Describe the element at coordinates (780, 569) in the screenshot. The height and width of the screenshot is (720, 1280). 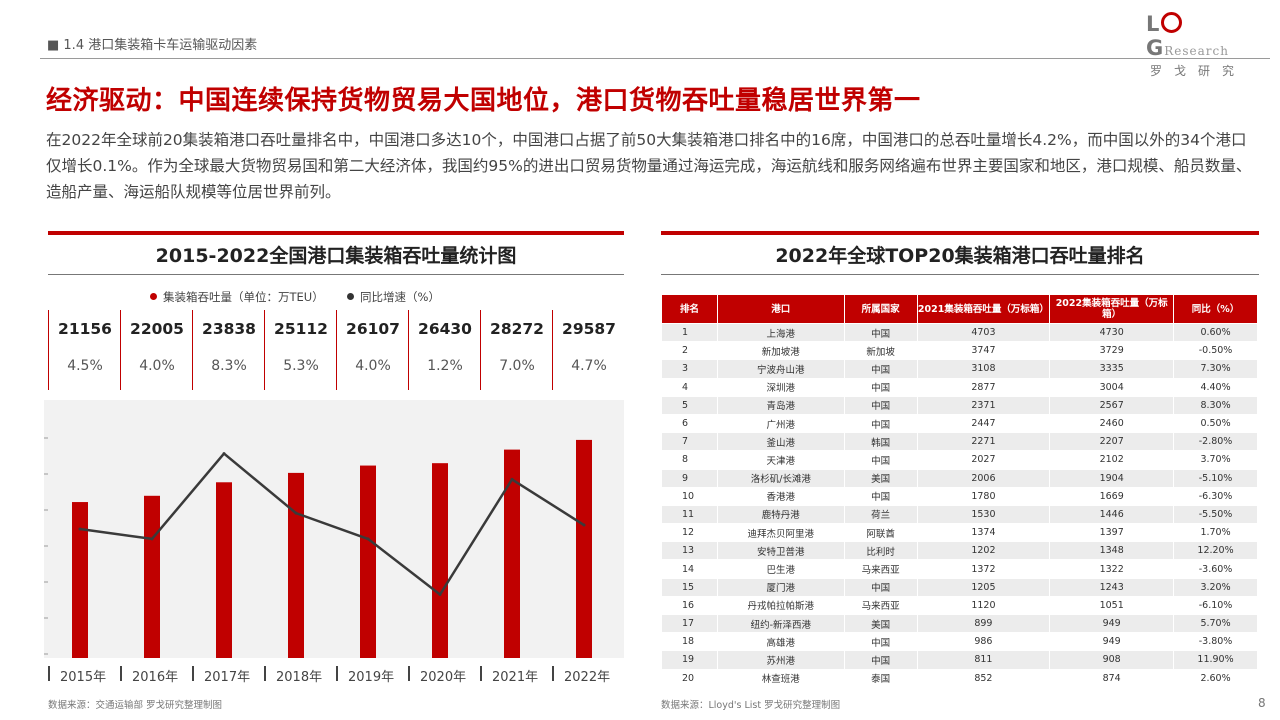
I see `table-cell: 巴生港` at that location.